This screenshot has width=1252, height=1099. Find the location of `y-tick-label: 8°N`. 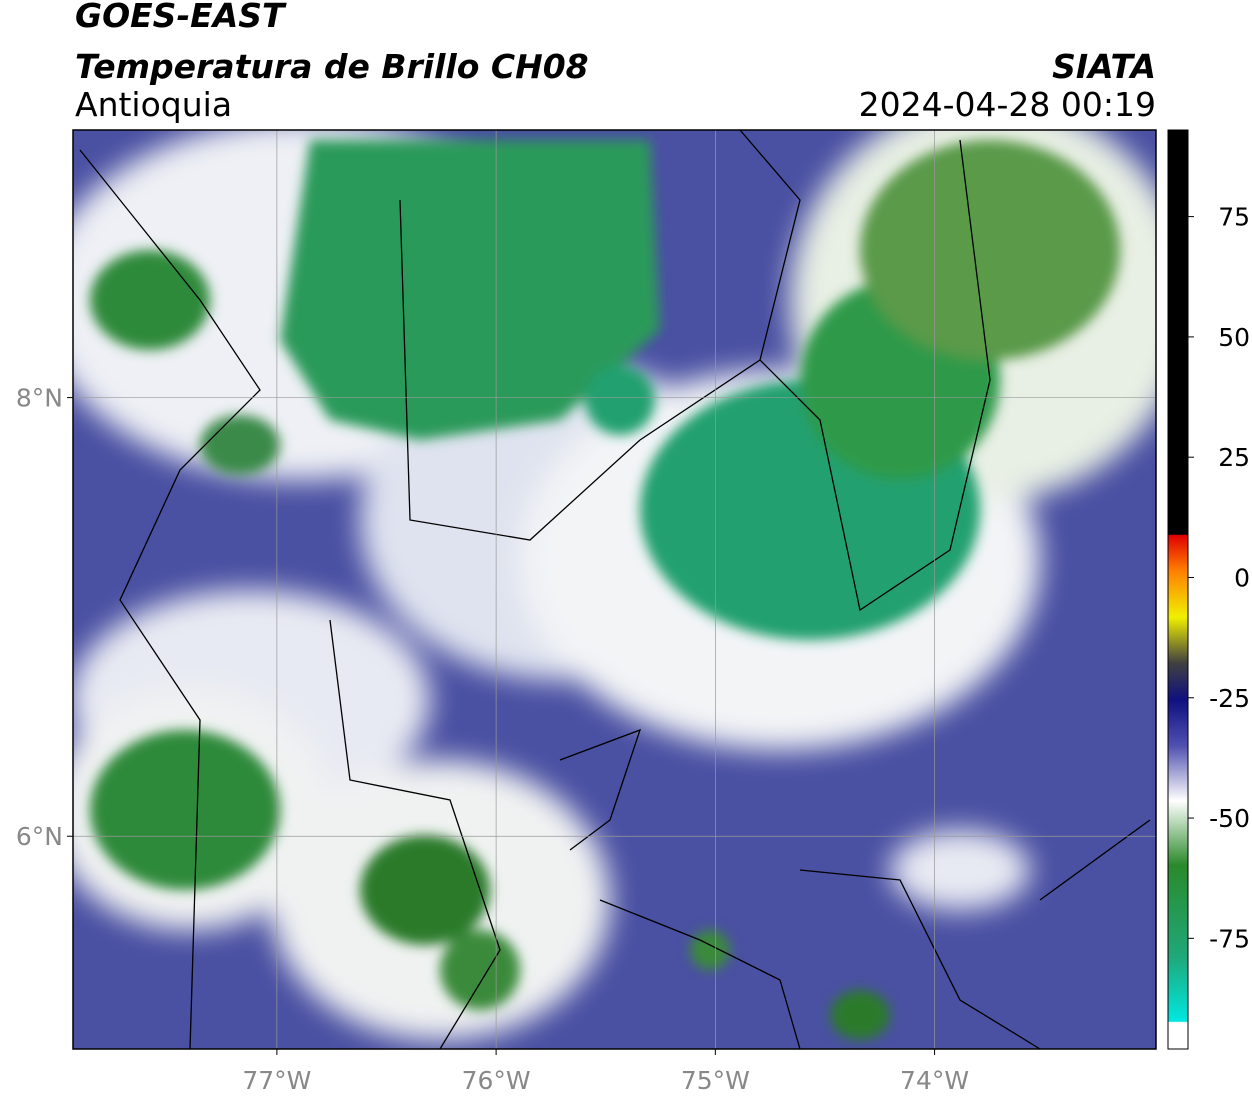

y-tick-label: 8°N is located at coordinates (39, 398).